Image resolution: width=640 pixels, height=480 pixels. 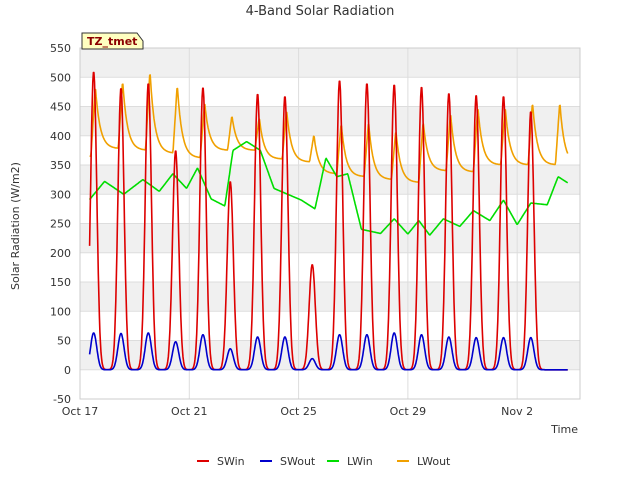 What do you see at coordinates (360, 461) in the screenshot?
I see `legend-label-lwin: LWin` at bounding box center [360, 461].